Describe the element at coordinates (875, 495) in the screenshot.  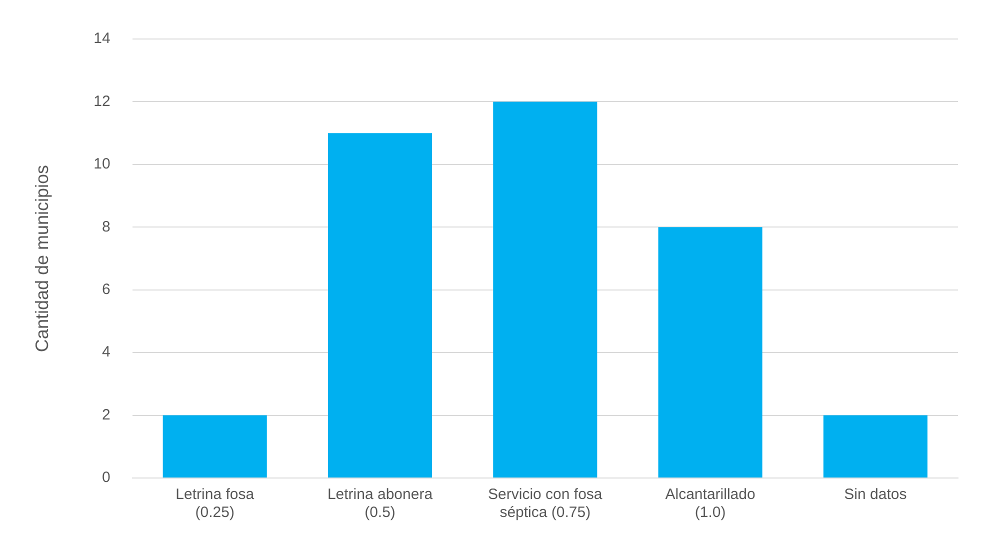
I see `x-tick-label: Sin datos` at that location.